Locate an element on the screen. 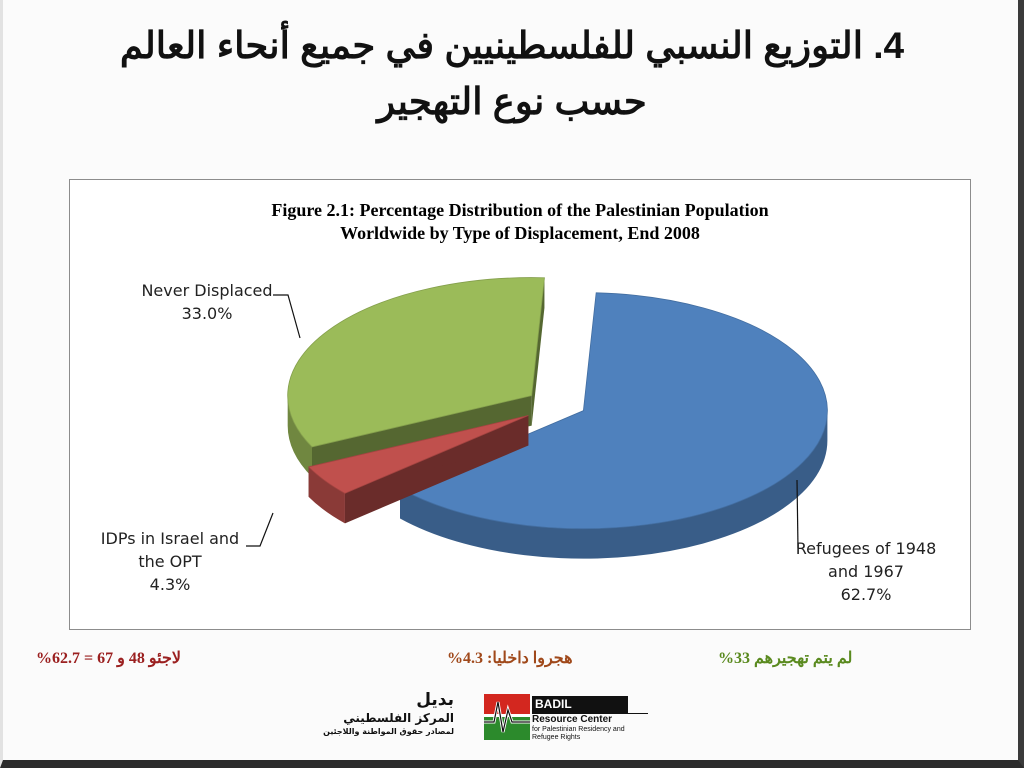 The image size is (1024, 768). page-title-line2: حسب نوع التهجير is located at coordinates (512, 101).